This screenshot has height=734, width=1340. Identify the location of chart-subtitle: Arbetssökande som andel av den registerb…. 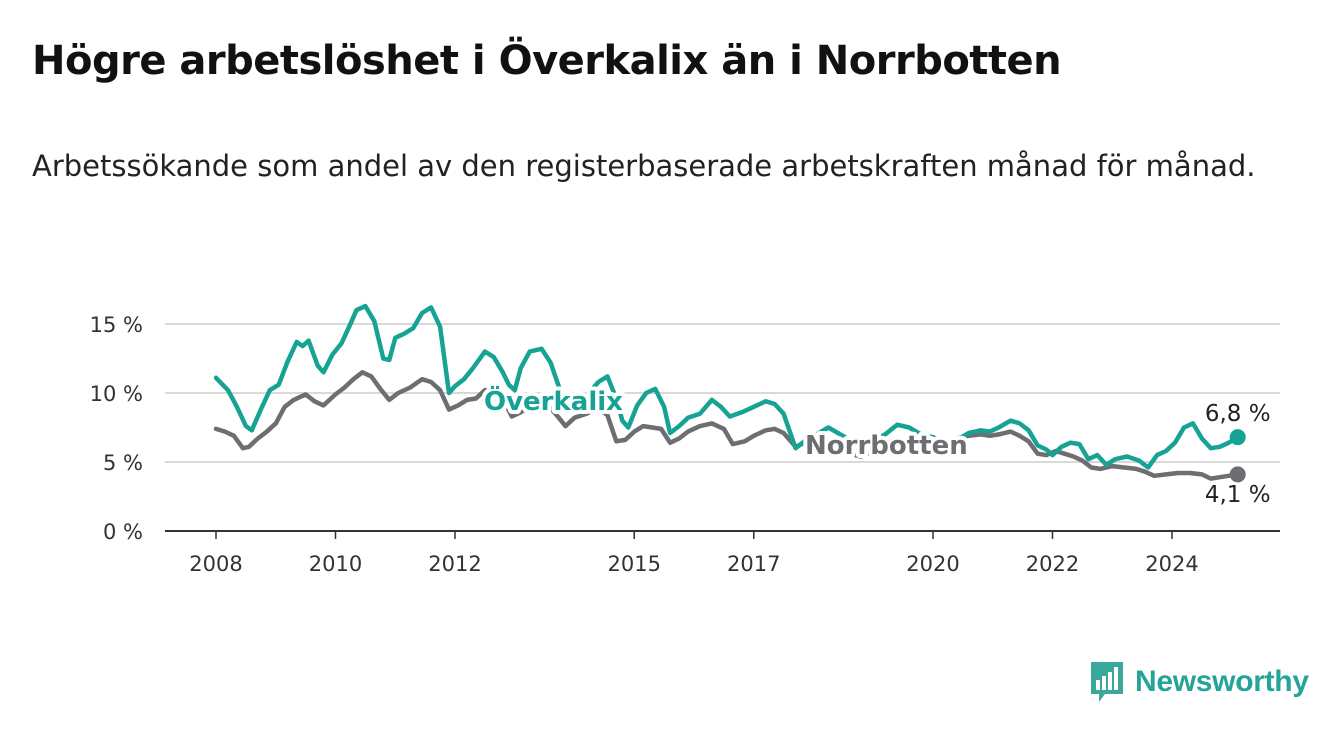
(644, 166).